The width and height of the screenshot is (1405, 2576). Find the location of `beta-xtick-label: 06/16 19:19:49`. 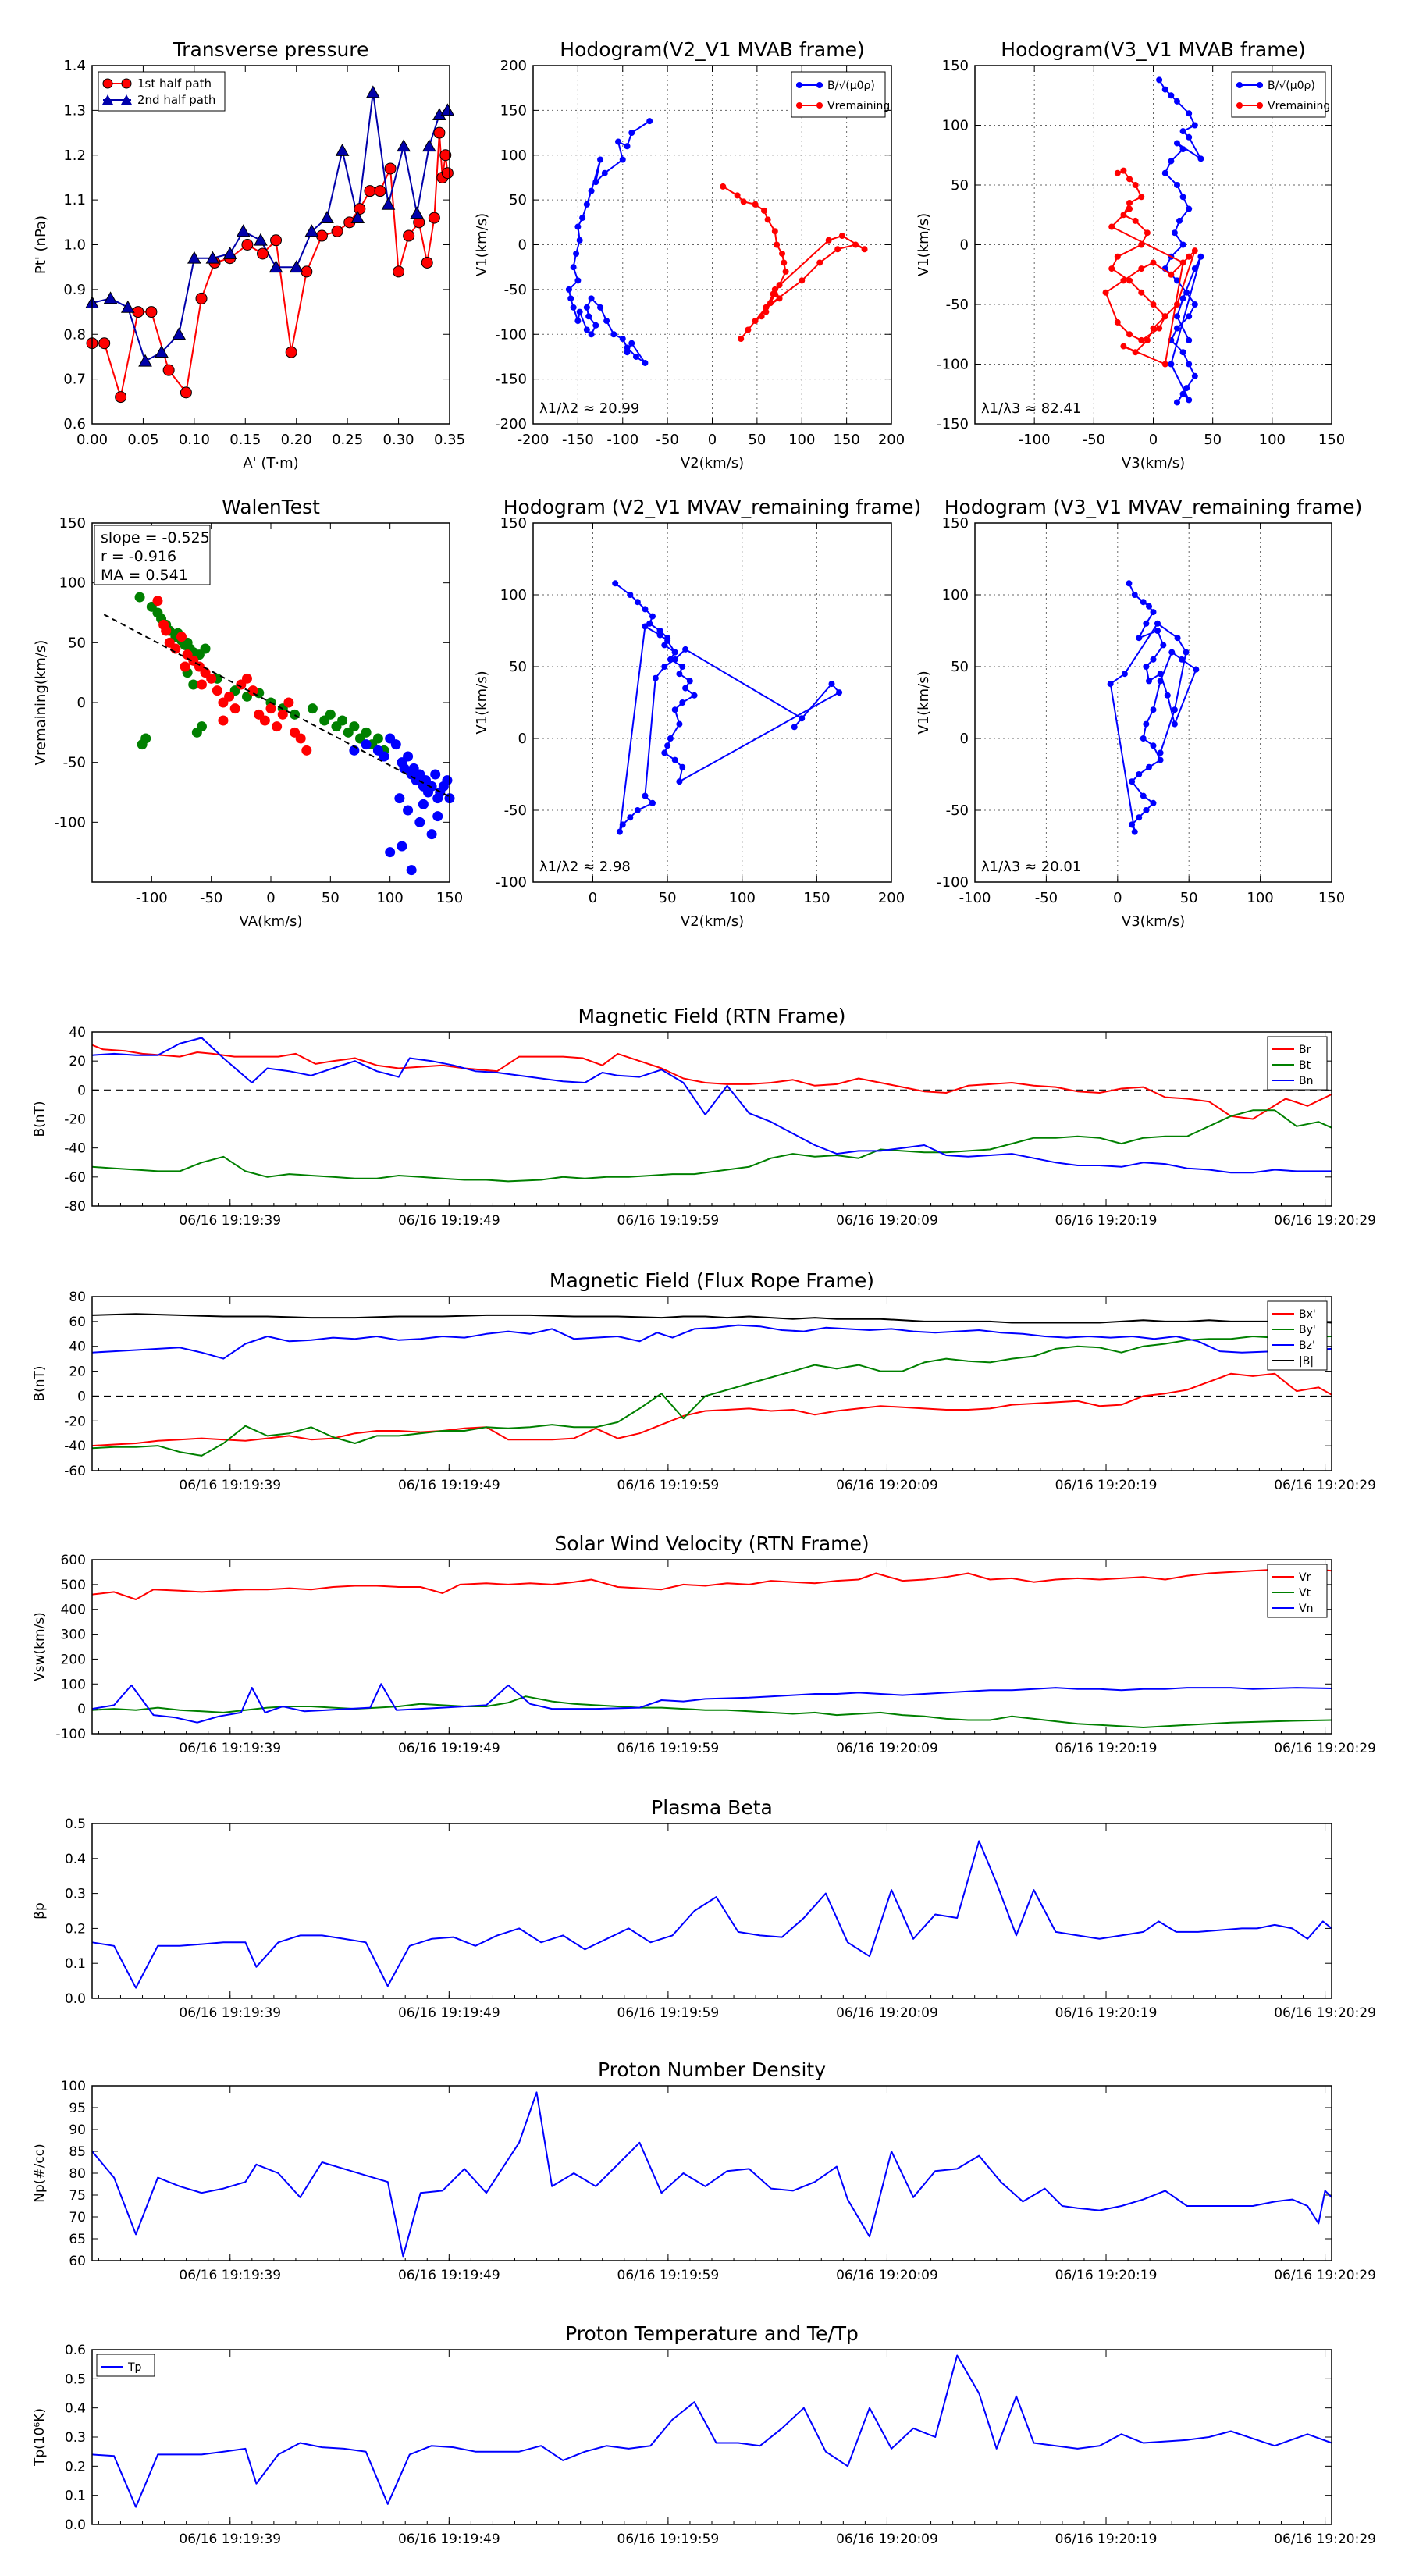

beta-xtick-label: 06/16 19:19:49 is located at coordinates (449, 2013).